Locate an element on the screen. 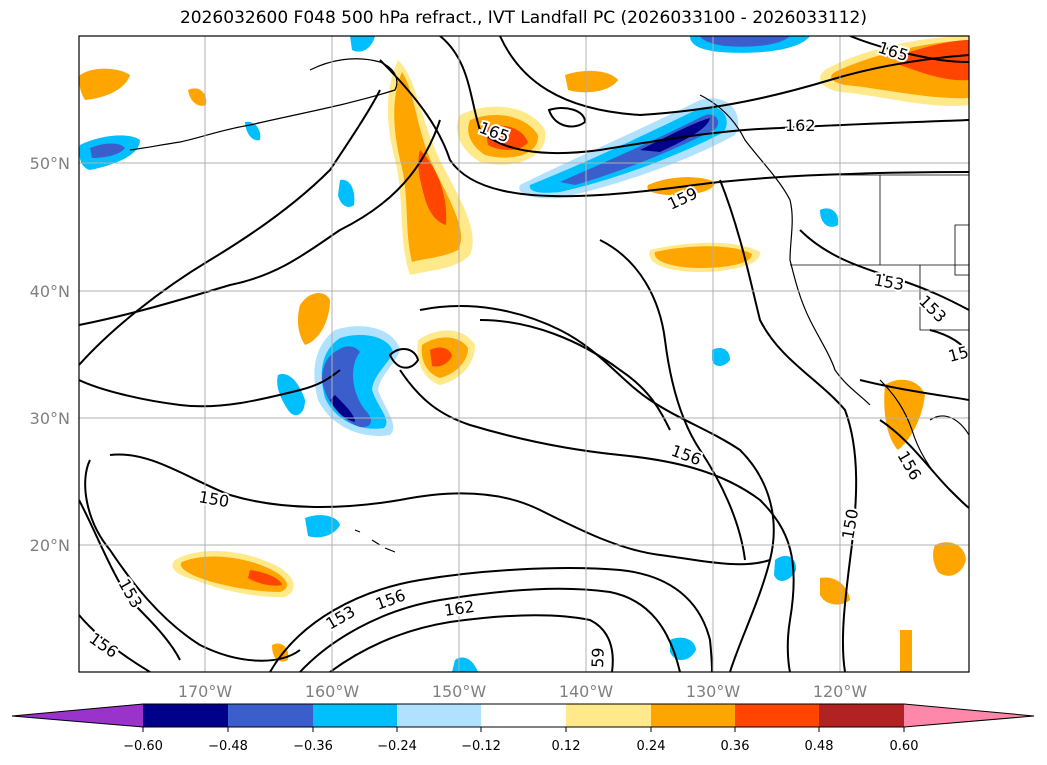 The height and width of the screenshot is (765, 1047). contour-label: 162 is located at coordinates (800, 125).